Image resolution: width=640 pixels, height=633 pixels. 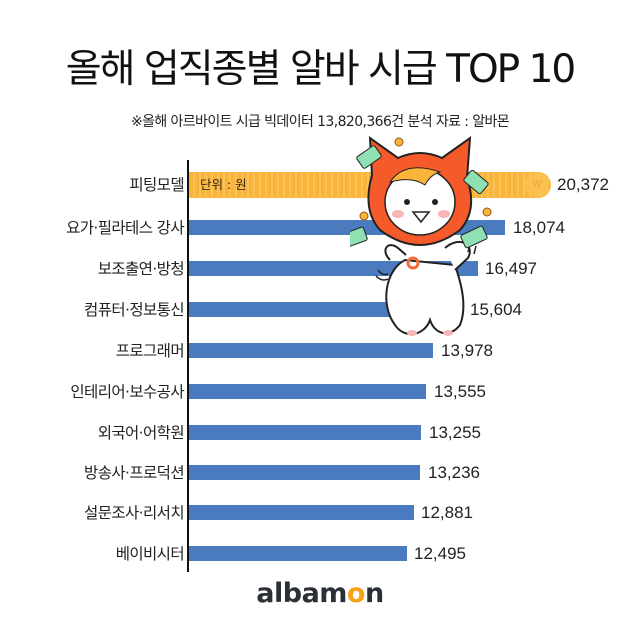 I want to click on logo-o-mark: o, so click(x=356, y=593).